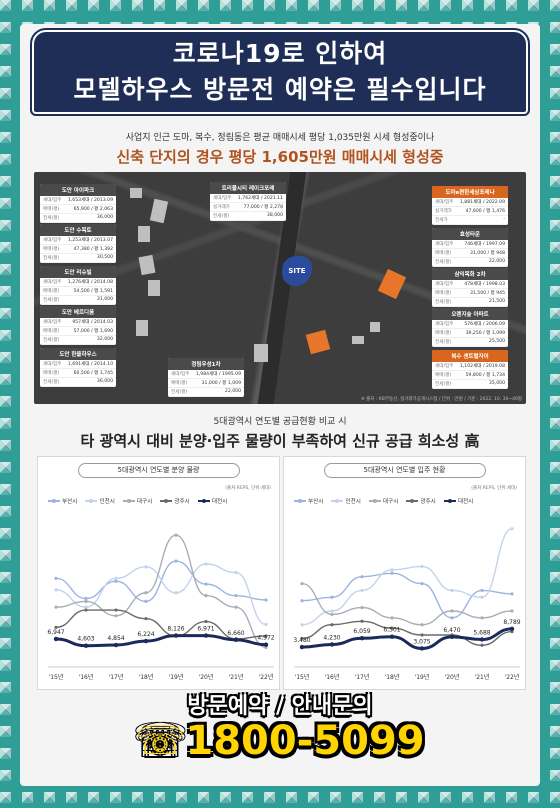 The width and height of the screenshot is (560, 808). I want to click on complex-info-row: 전세(평) 25,500, so click(470, 342).